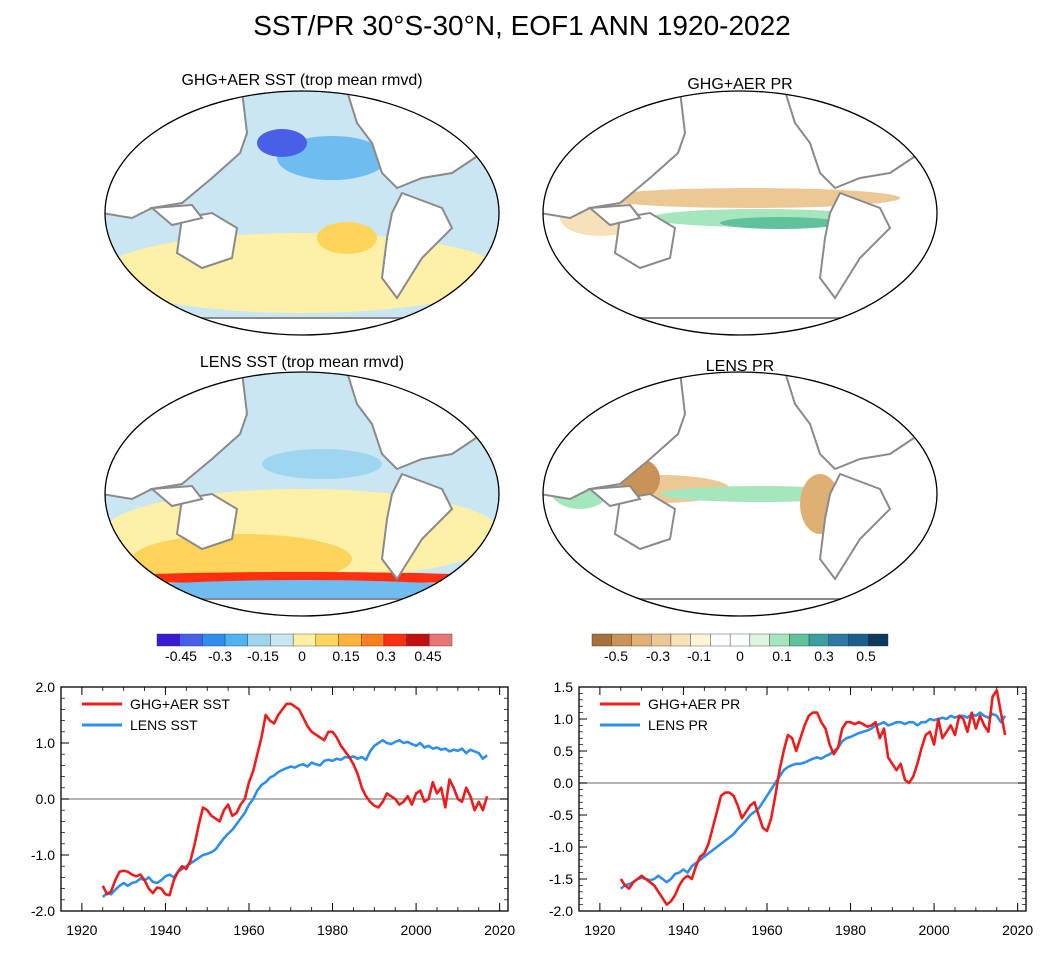  What do you see at coordinates (670, 714) in the screenshot?
I see `legend-pr: GHG+AER PR LENS PR` at bounding box center [670, 714].